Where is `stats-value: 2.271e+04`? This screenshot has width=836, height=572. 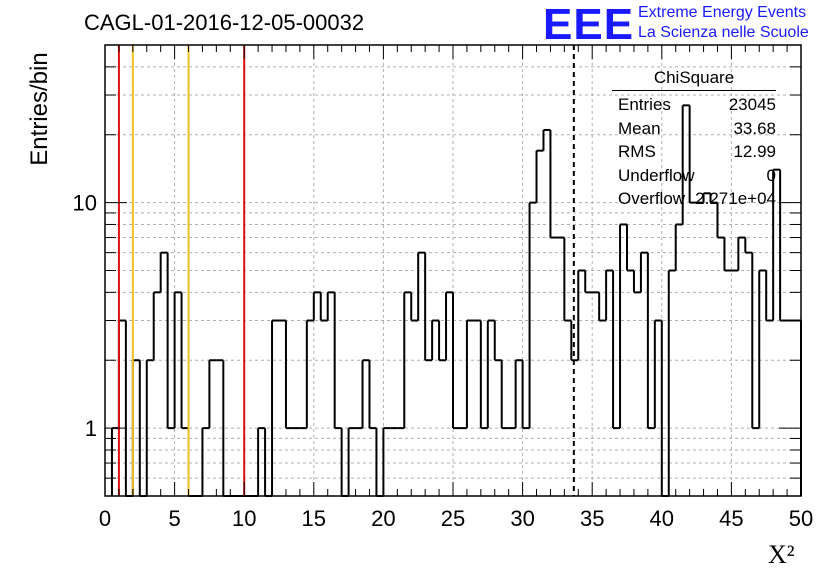 stats-value: 2.271e+04 is located at coordinates (735, 198).